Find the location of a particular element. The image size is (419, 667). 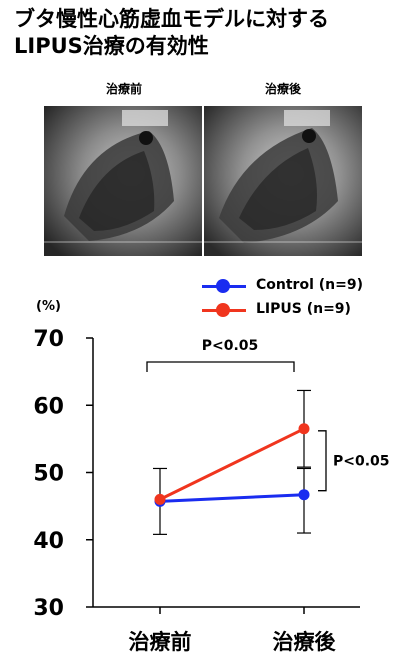

title-line-1: ブタ慢性心筋虚血モデルに対する is located at coordinates (171, 19).